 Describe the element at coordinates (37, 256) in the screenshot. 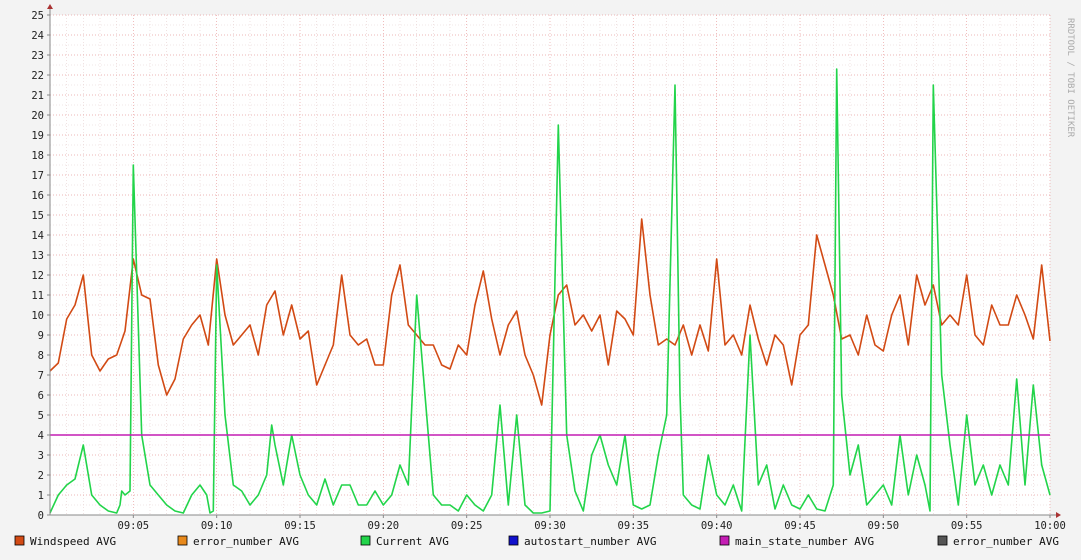

I see `y-tick-label: 13` at that location.